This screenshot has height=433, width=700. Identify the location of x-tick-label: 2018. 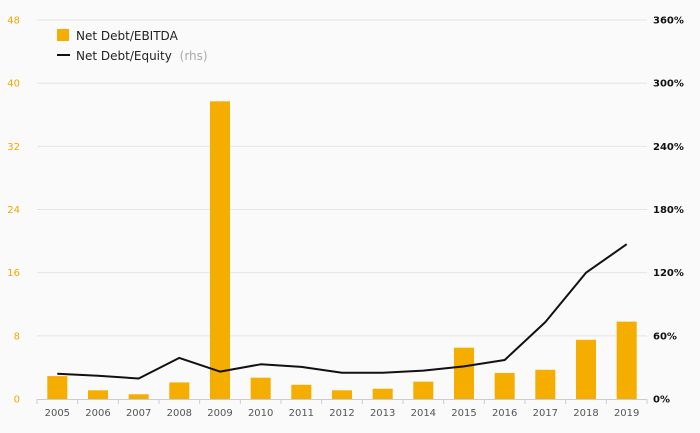
(585, 413).